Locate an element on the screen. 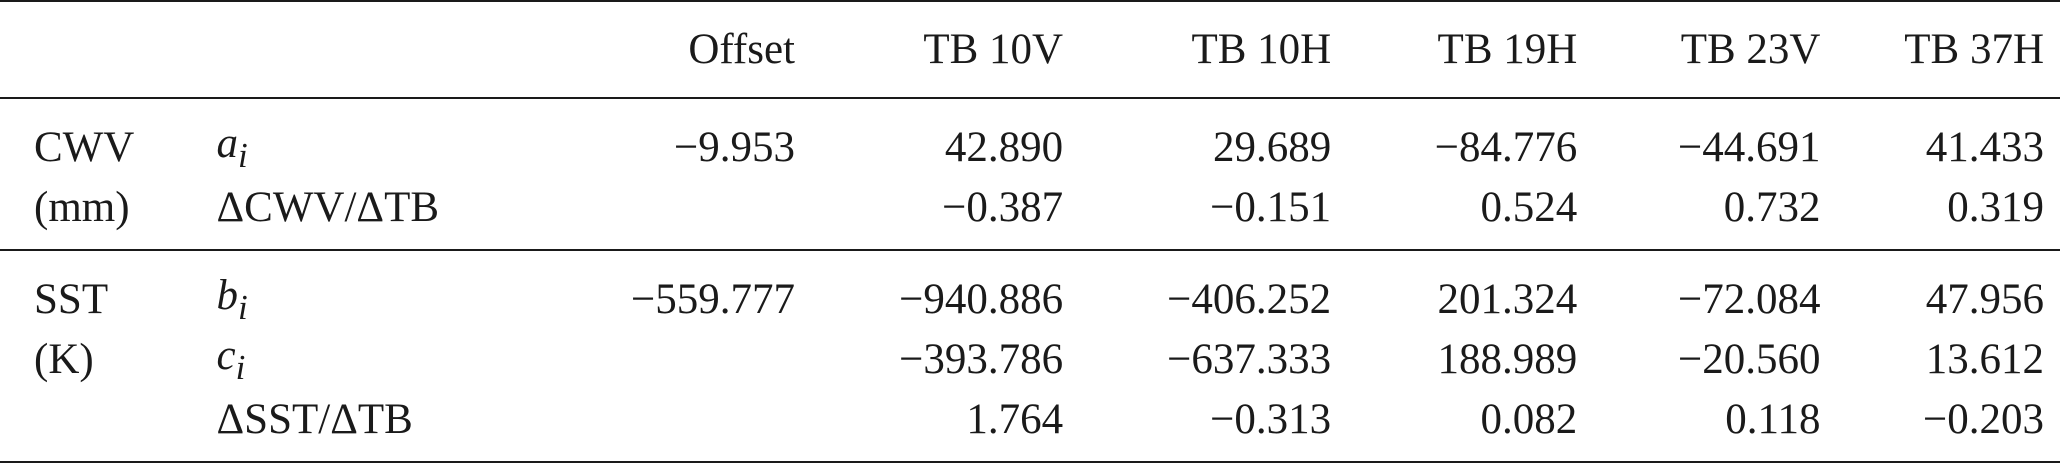 Image resolution: width=2067 pixels, height=475 pixels. header-cell-tb23v: TB 23V is located at coordinates (1750, 49).